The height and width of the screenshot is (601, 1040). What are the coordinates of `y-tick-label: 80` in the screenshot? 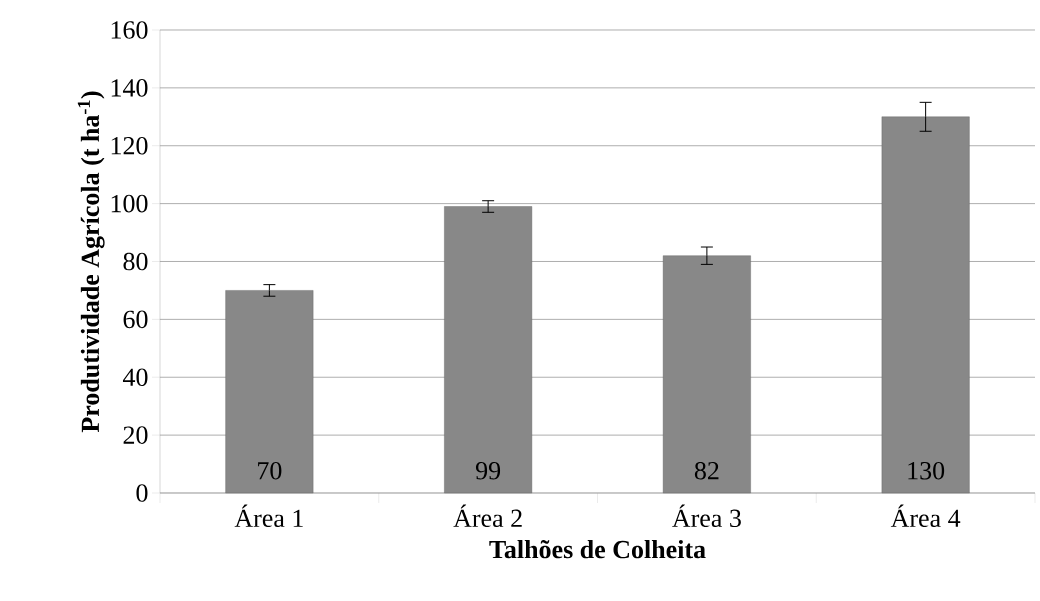 It's located at (135, 261).